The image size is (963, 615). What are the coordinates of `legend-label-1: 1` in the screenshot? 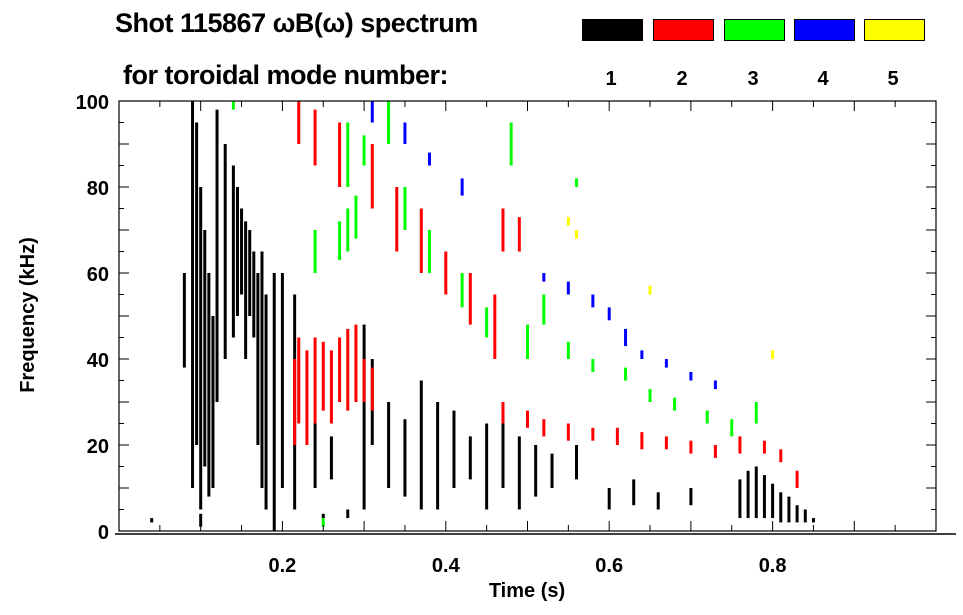 It's located at (611, 79).